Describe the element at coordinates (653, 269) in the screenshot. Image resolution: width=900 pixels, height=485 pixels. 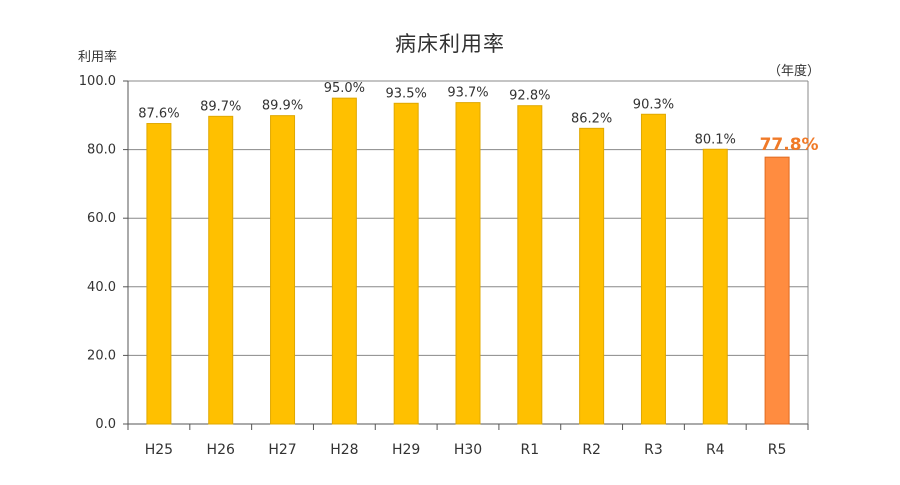
I see `bar-r3` at that location.